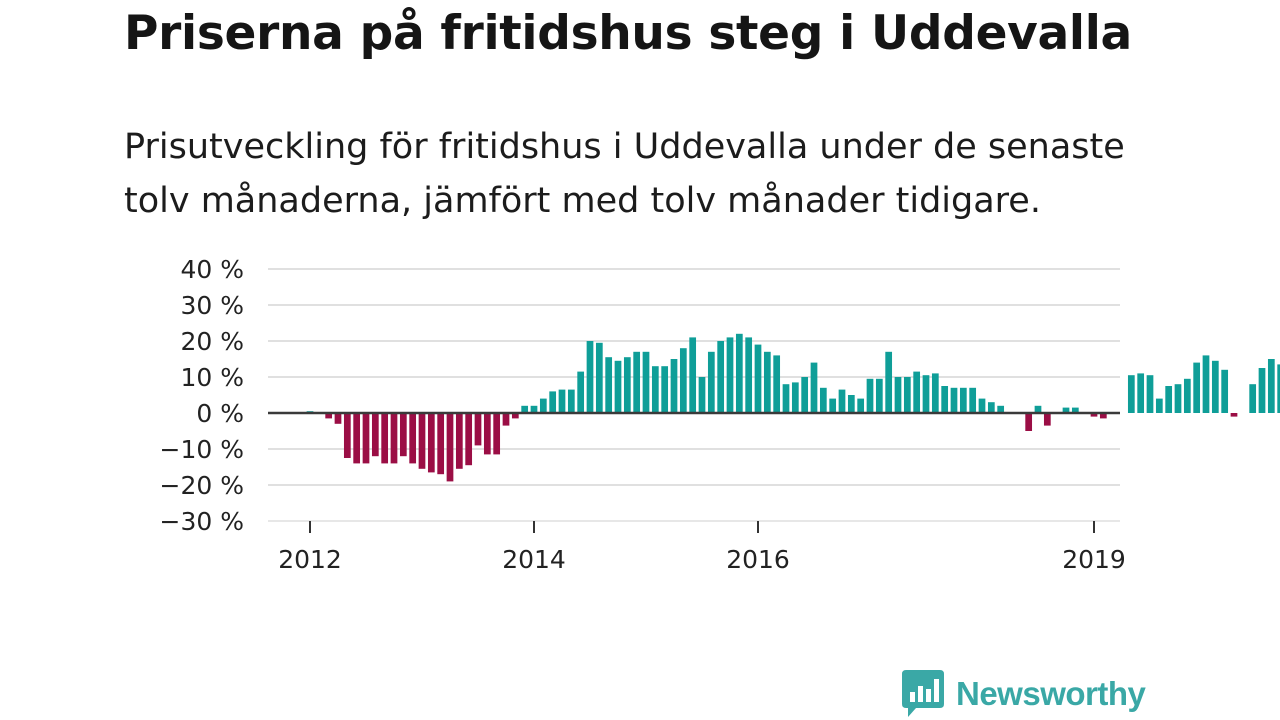  What do you see at coordinates (310, 559) in the screenshot?
I see `x-tick-label: 2012` at bounding box center [310, 559].